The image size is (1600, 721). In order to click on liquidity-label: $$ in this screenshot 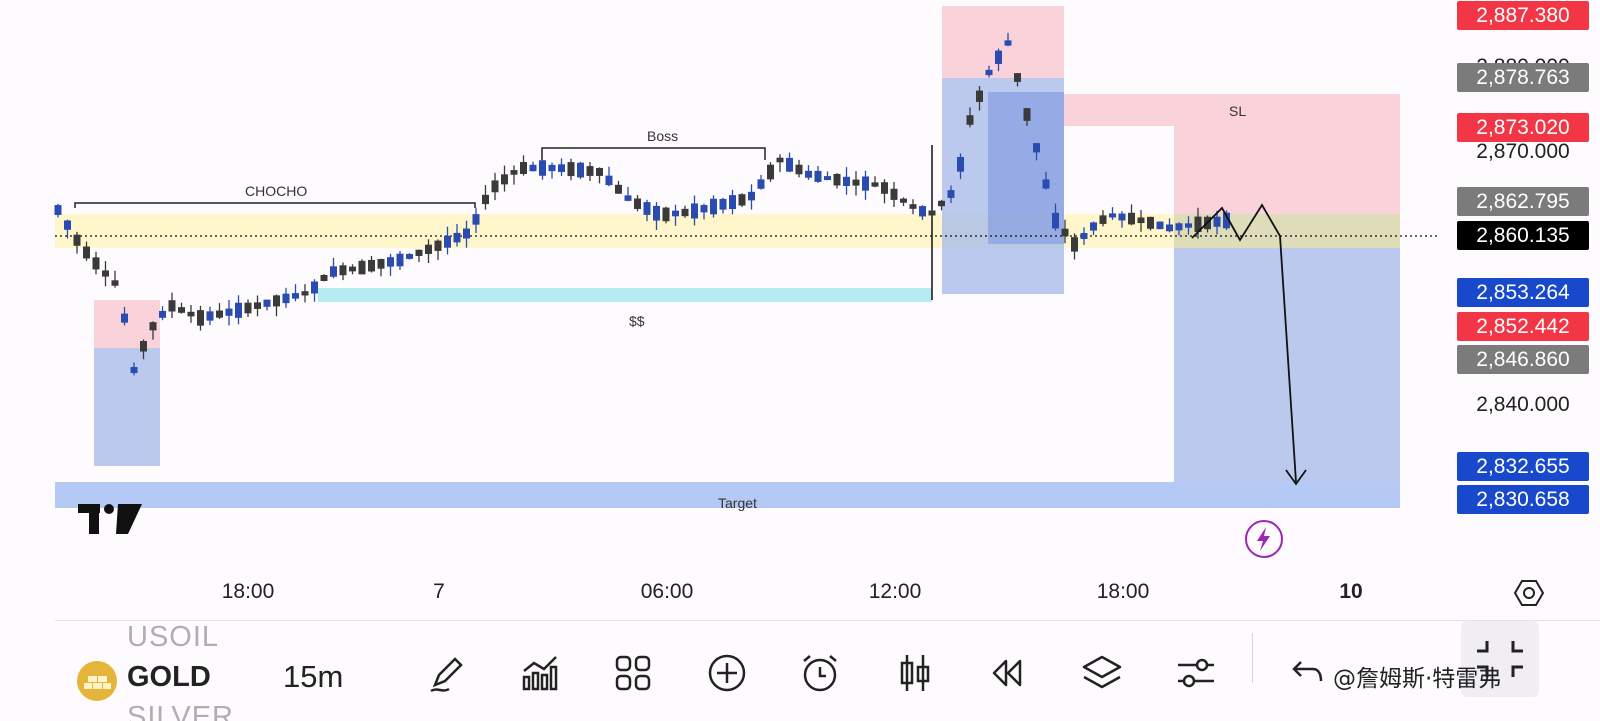, I will do `click(637, 321)`.